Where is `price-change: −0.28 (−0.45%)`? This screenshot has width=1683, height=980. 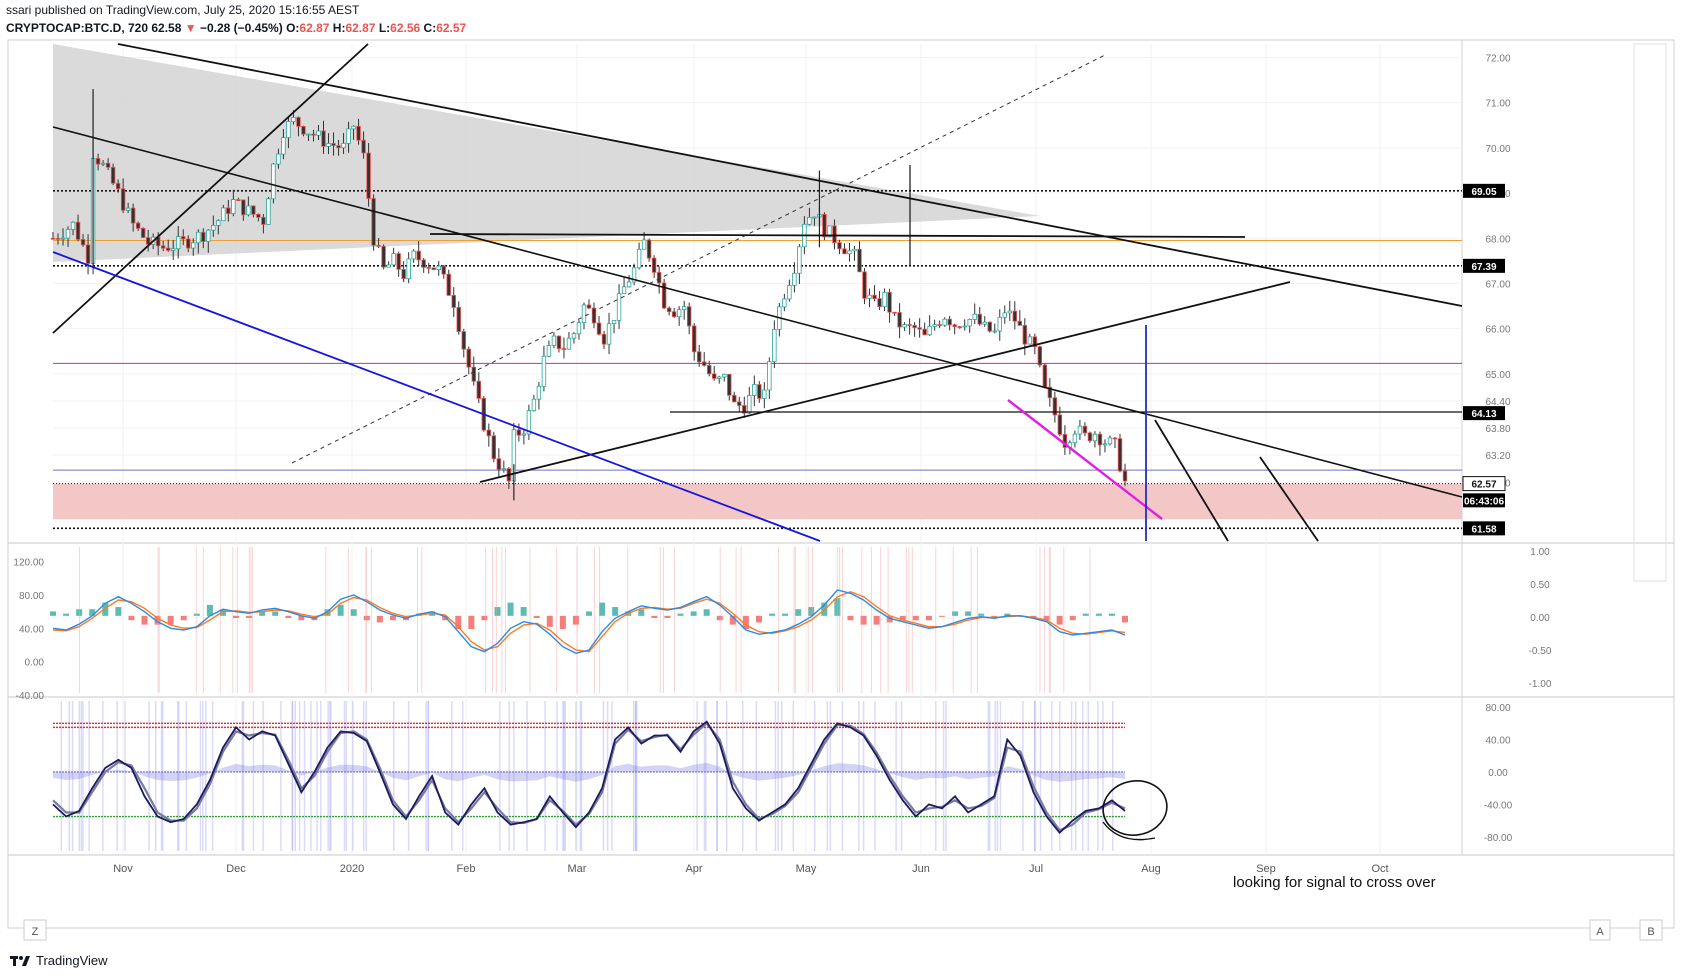 price-change: −0.28 (−0.45%) is located at coordinates (241, 28).